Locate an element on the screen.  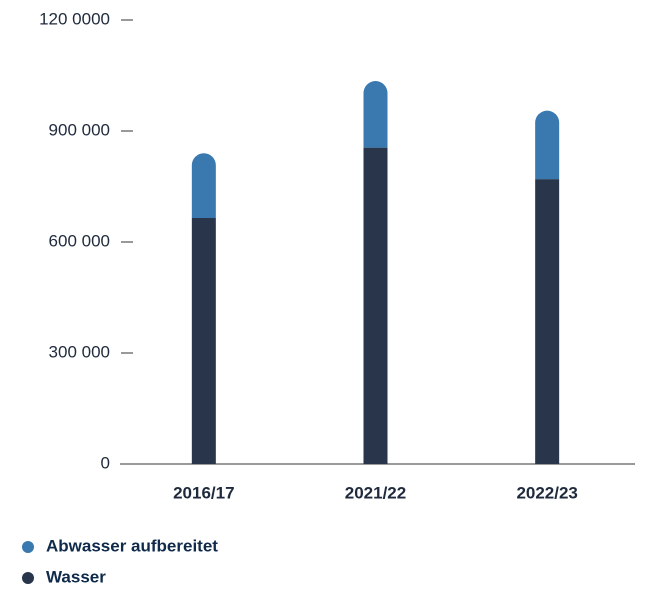
x-tick-label: 2021/22 is located at coordinates (375, 492).